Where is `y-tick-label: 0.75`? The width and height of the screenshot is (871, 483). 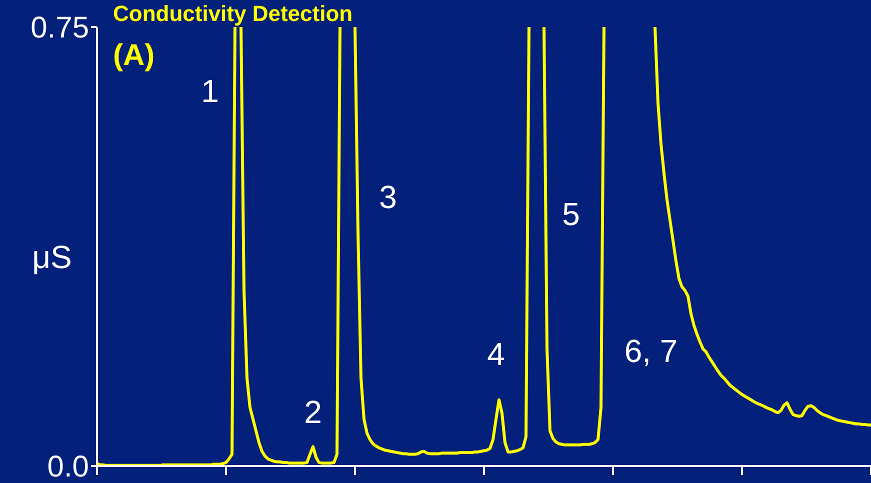 y-tick-label: 0.75 is located at coordinates (59, 28).